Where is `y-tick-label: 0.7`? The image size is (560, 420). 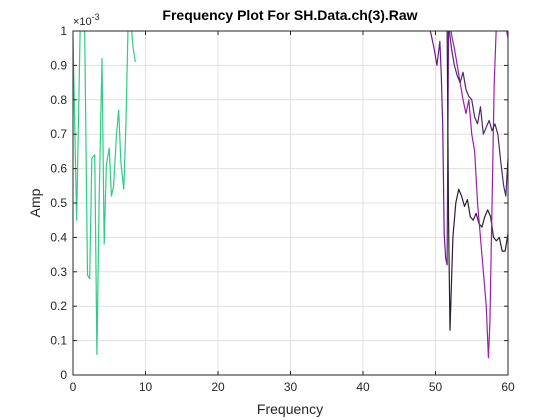
y-tick-label: 0.7 is located at coordinates (58, 134).